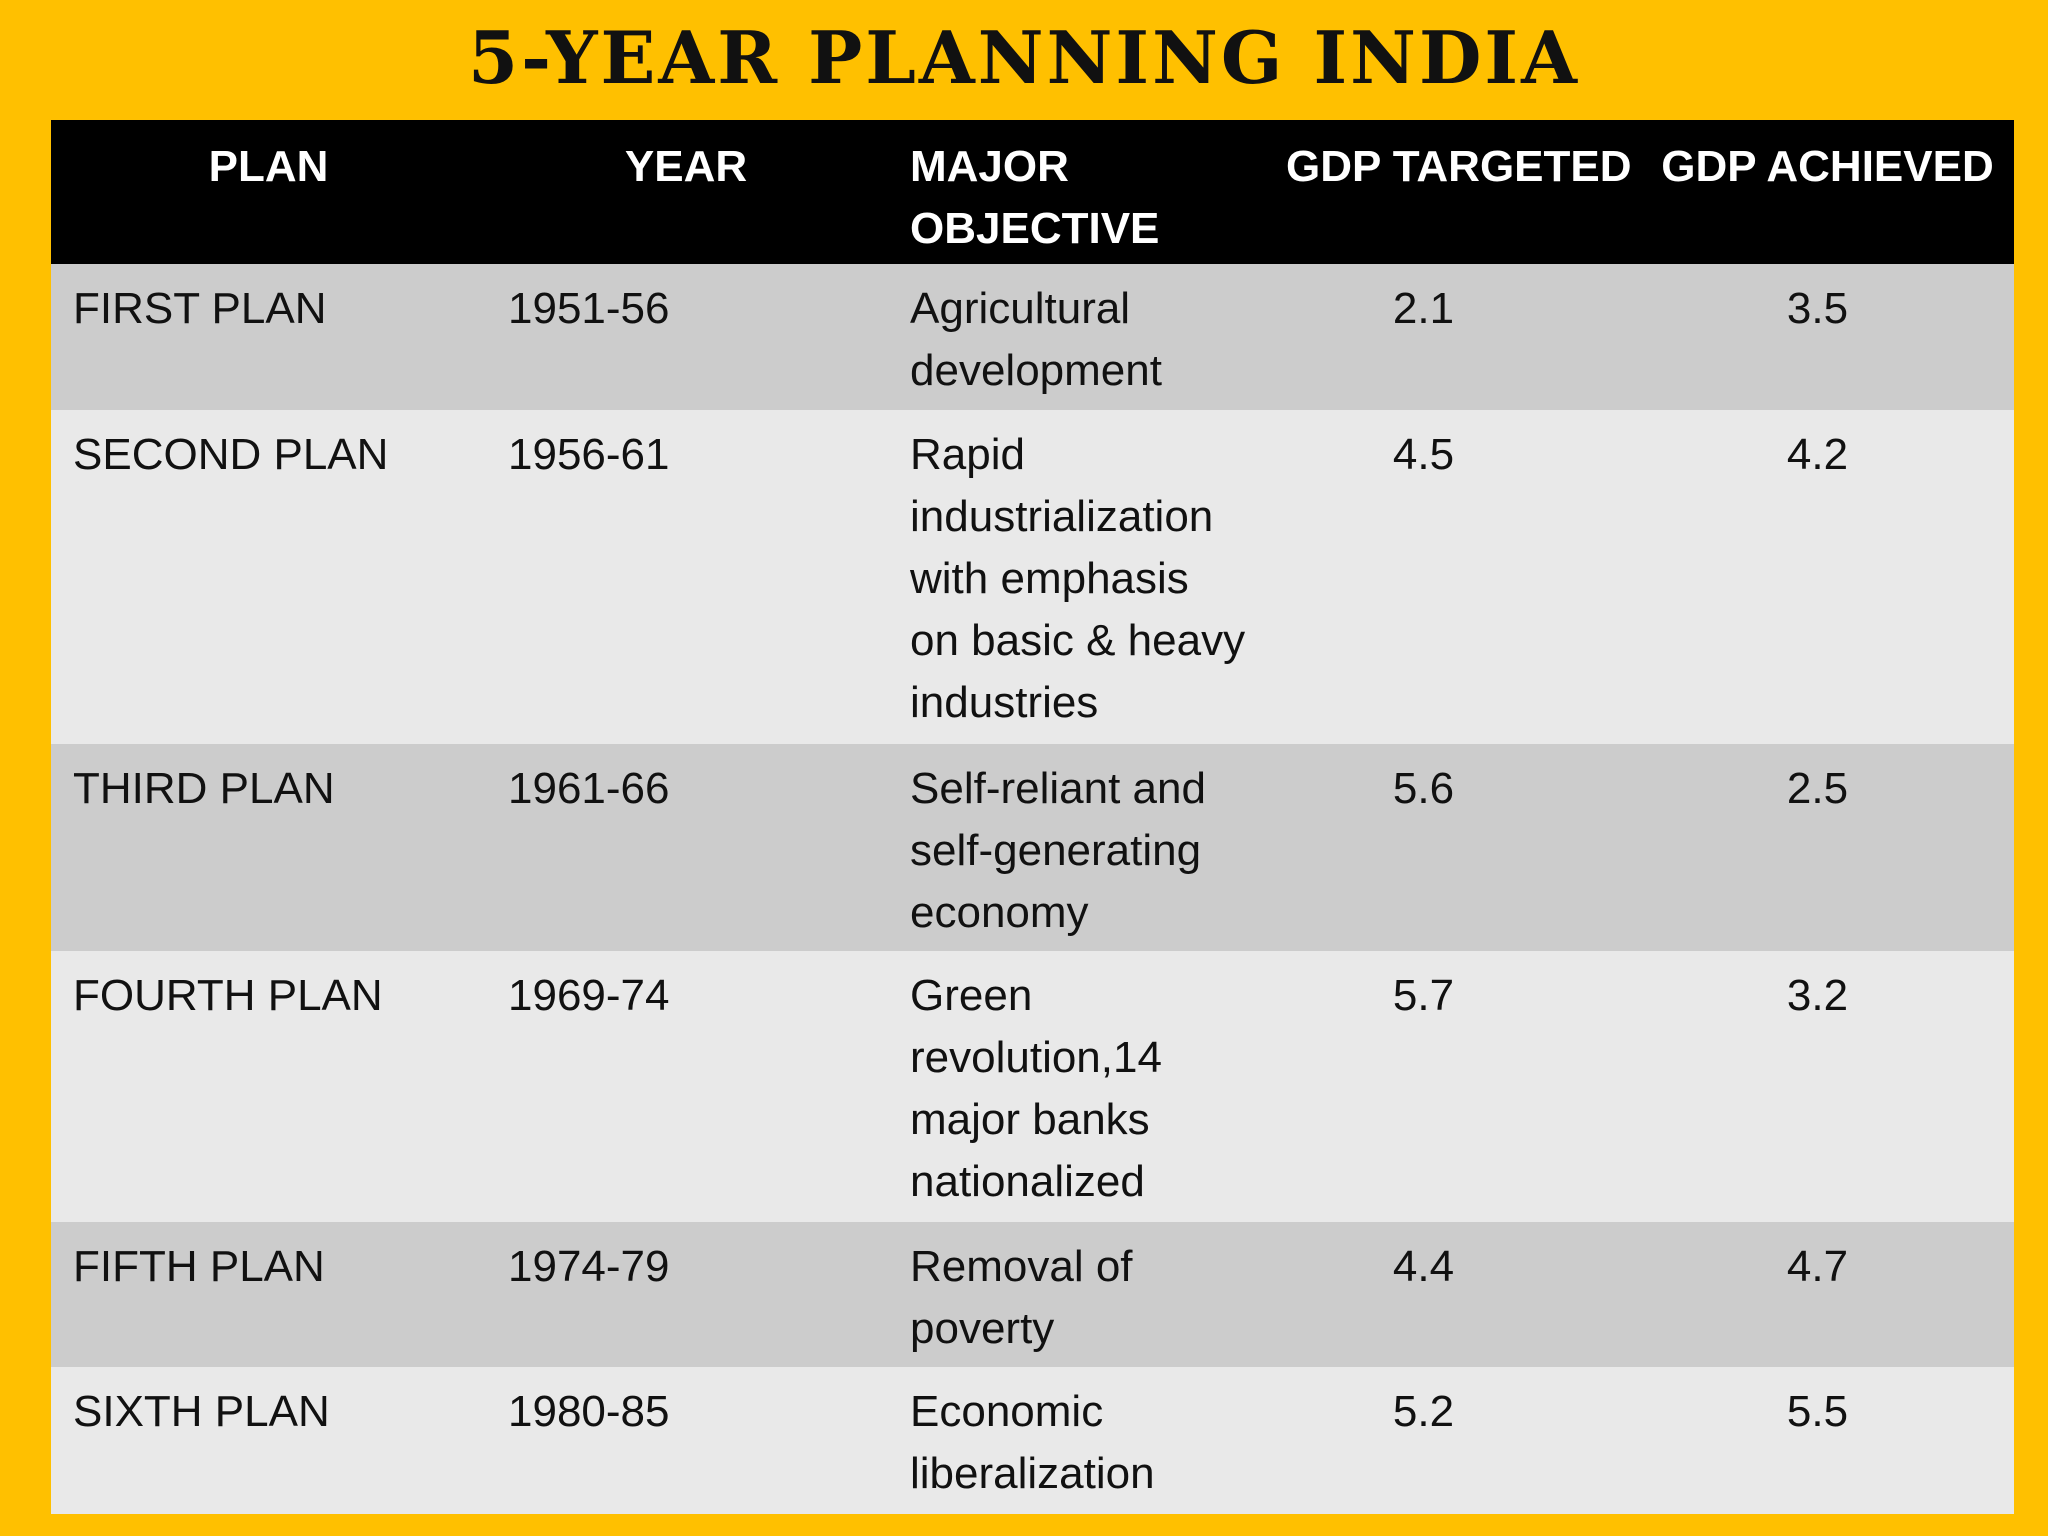 The image size is (2048, 1536). I want to click on header-objective: MAJOR OBJECTIVE, so click(1076, 192).